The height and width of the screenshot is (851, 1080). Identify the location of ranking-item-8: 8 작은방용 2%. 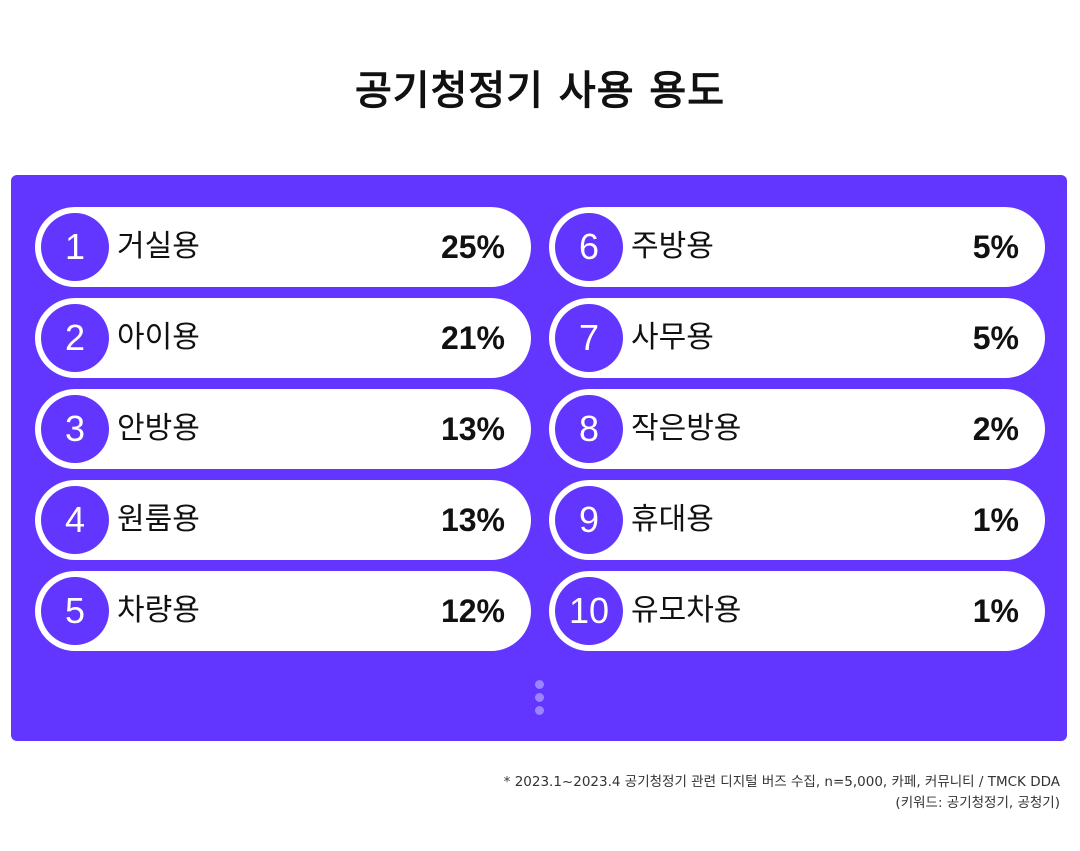
(797, 429).